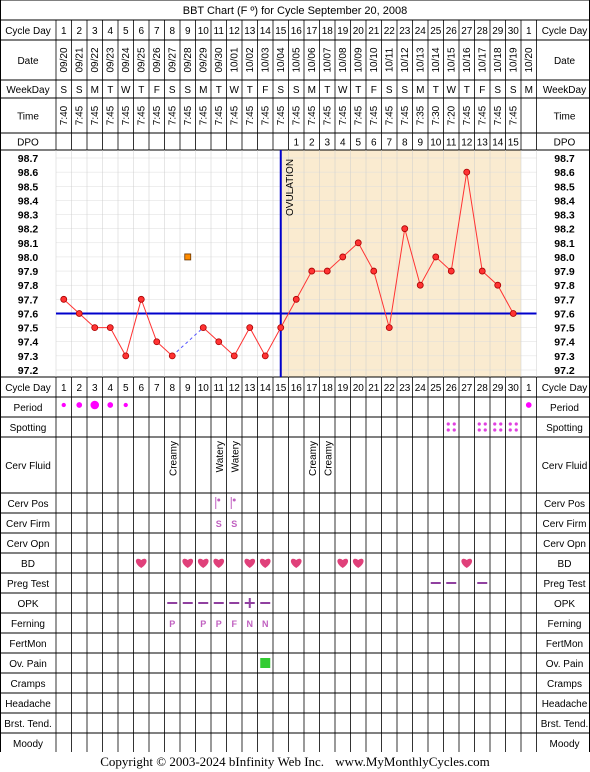 This screenshot has height=772, width=590. I want to click on dpo-cell: 11, so click(451, 143).